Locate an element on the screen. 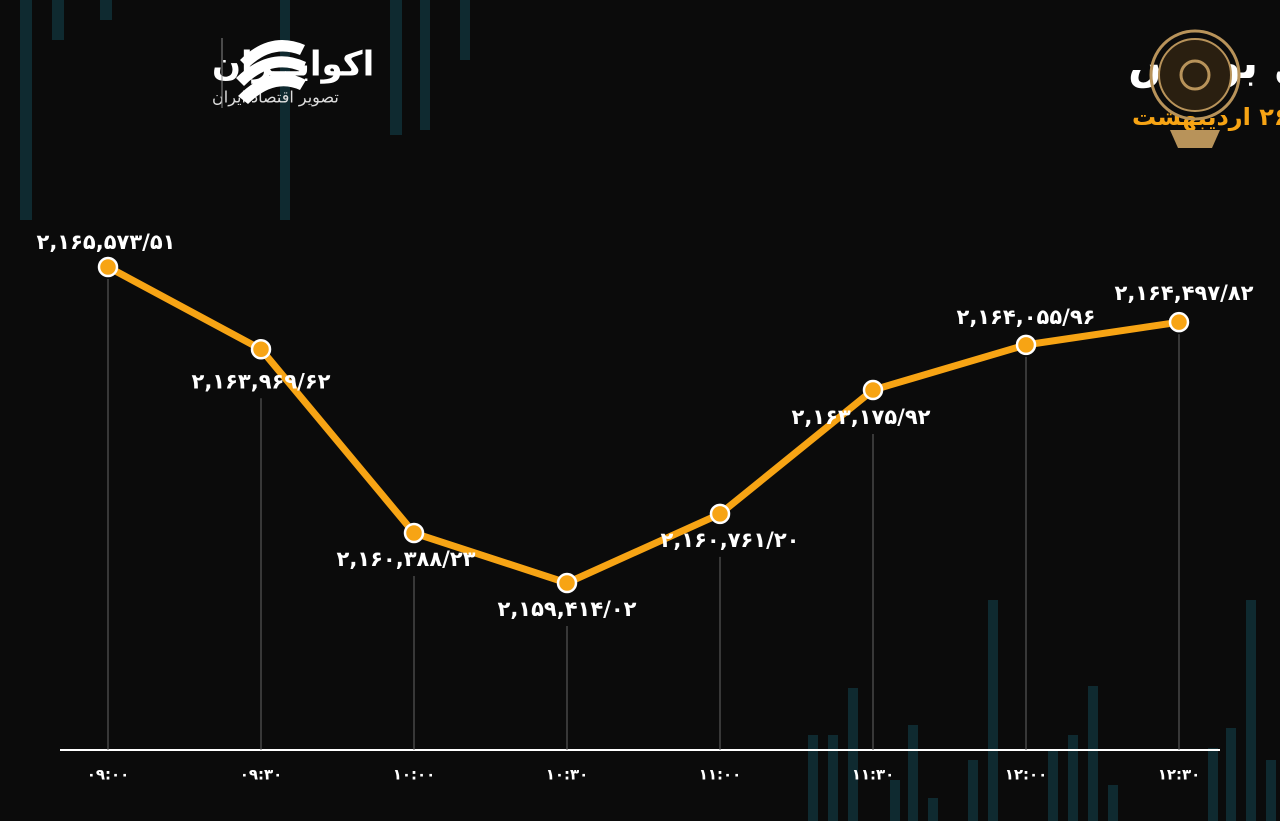  data-label: ۲,۱۶۳,۹۶۹/۶۲ is located at coordinates (261, 381).